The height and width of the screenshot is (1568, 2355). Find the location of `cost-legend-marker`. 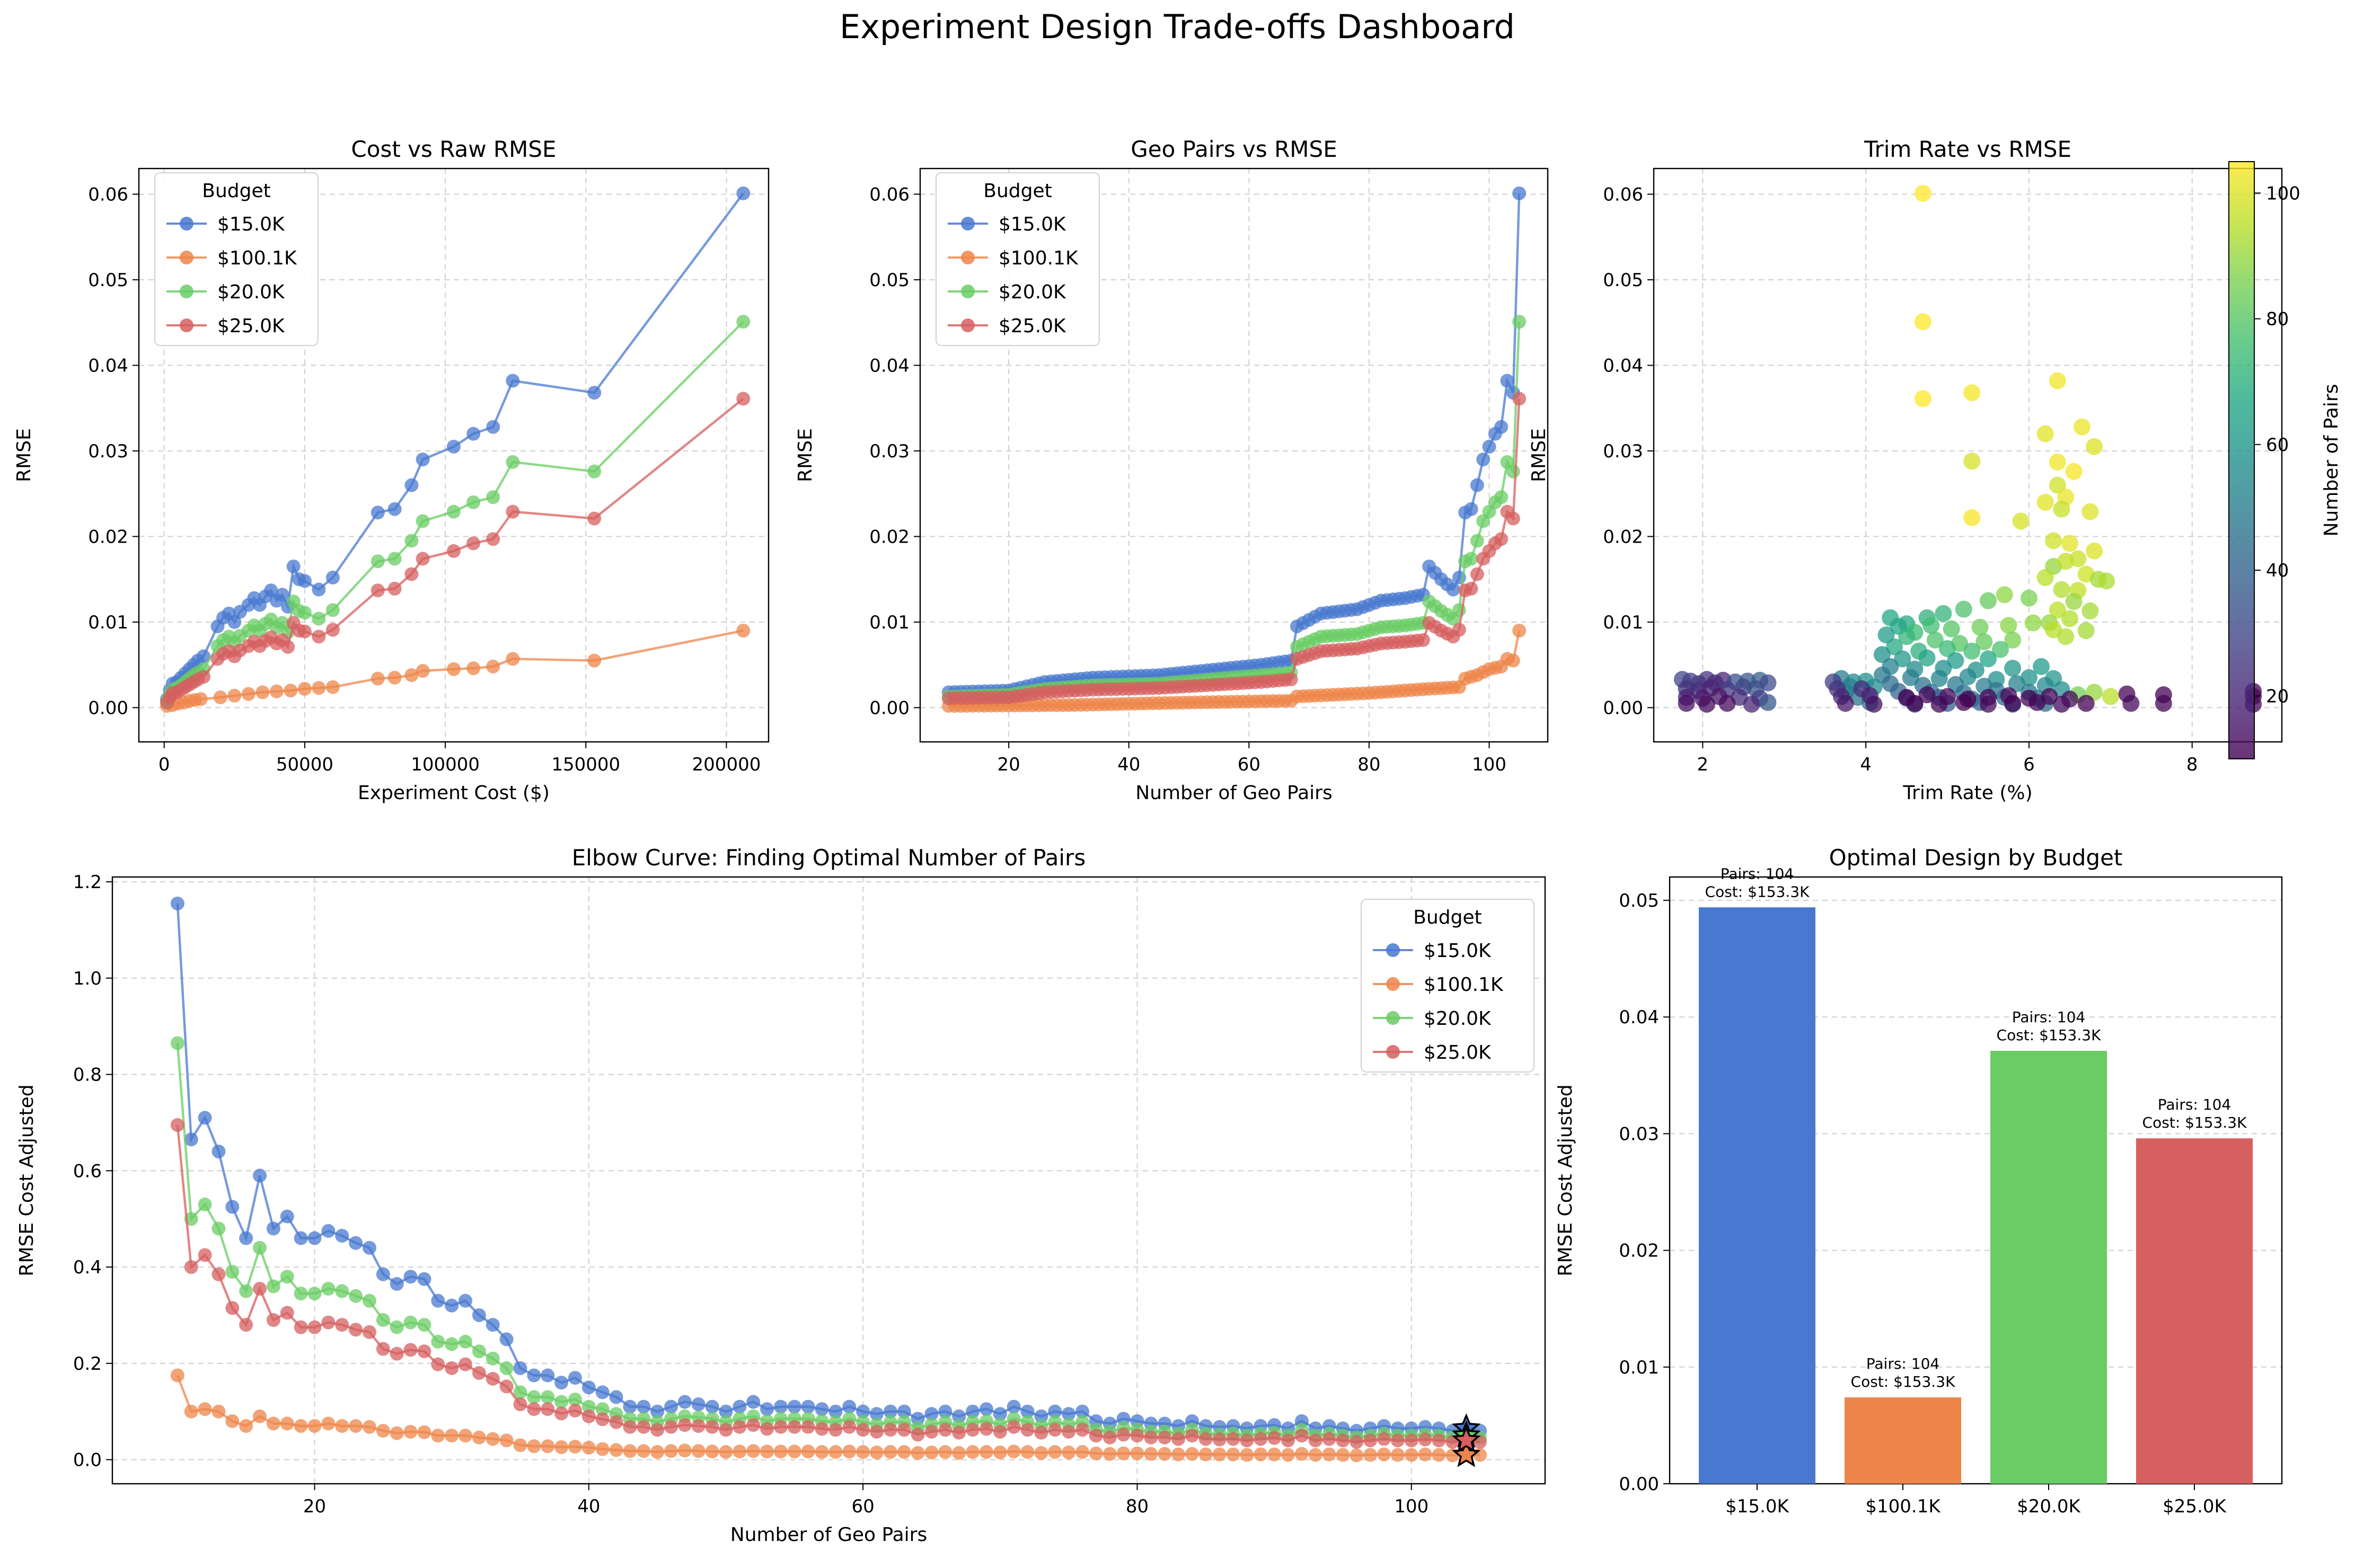

cost-legend-marker is located at coordinates (186, 257).